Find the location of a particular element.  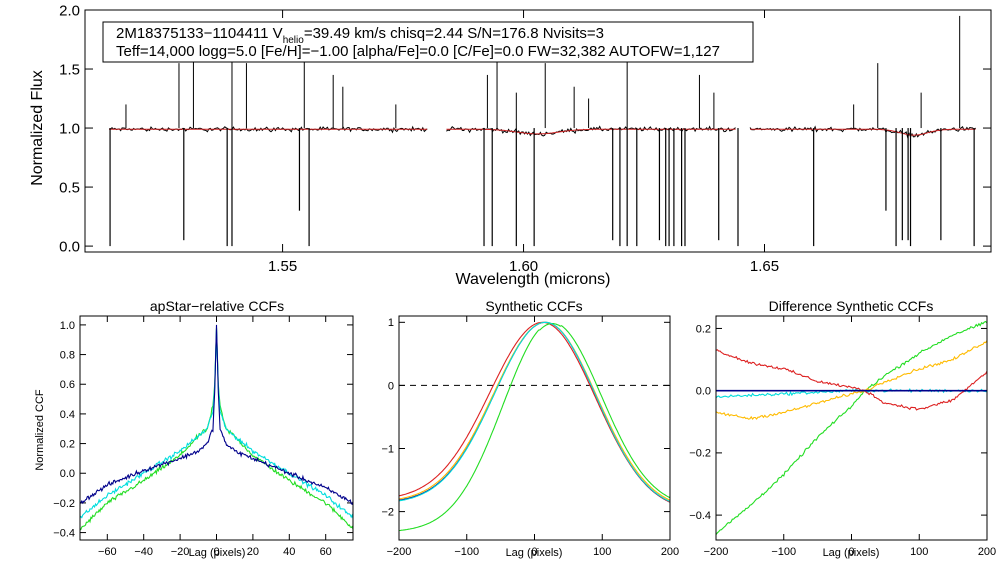

ccf1-ytick-label: −0.4 is located at coordinates (64, 533).